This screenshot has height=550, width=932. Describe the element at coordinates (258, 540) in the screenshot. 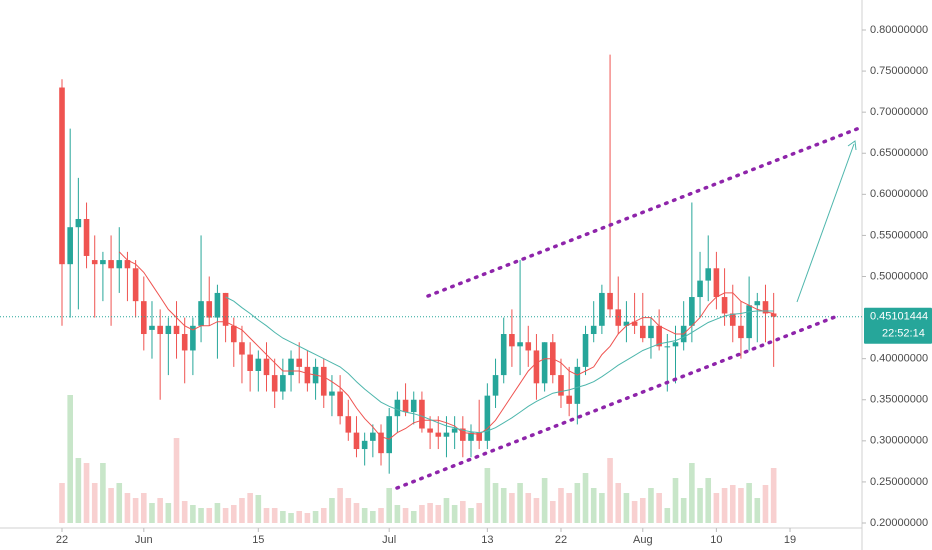

I see `x-tick-label: 15` at that location.